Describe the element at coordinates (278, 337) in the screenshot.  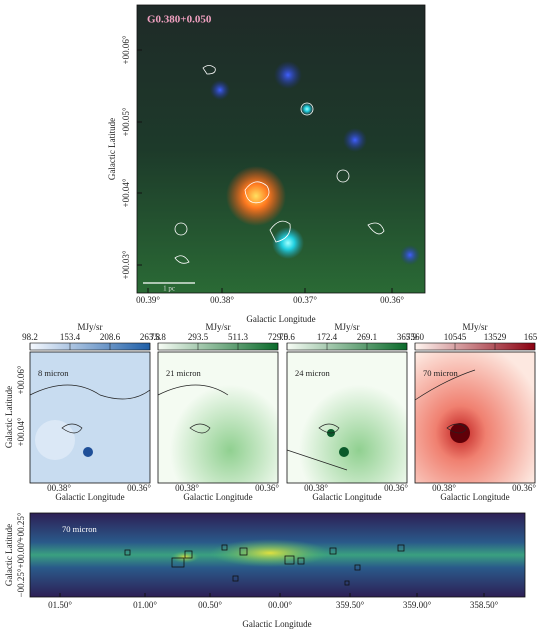
I see `colorbar-tick-label: 729.0` at that location.